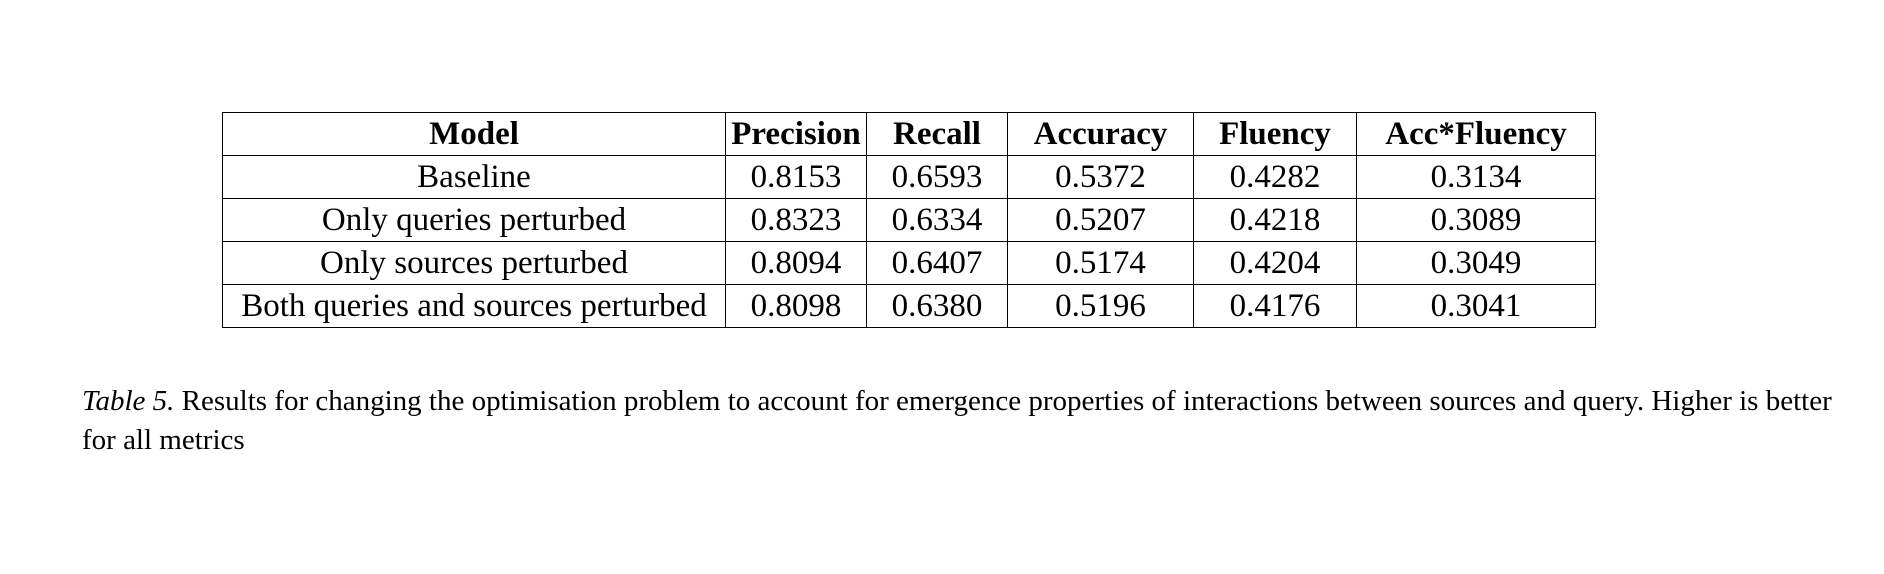  What do you see at coordinates (1476, 263) in the screenshot?
I see `cell-acc-fluency: 0.3049` at bounding box center [1476, 263].